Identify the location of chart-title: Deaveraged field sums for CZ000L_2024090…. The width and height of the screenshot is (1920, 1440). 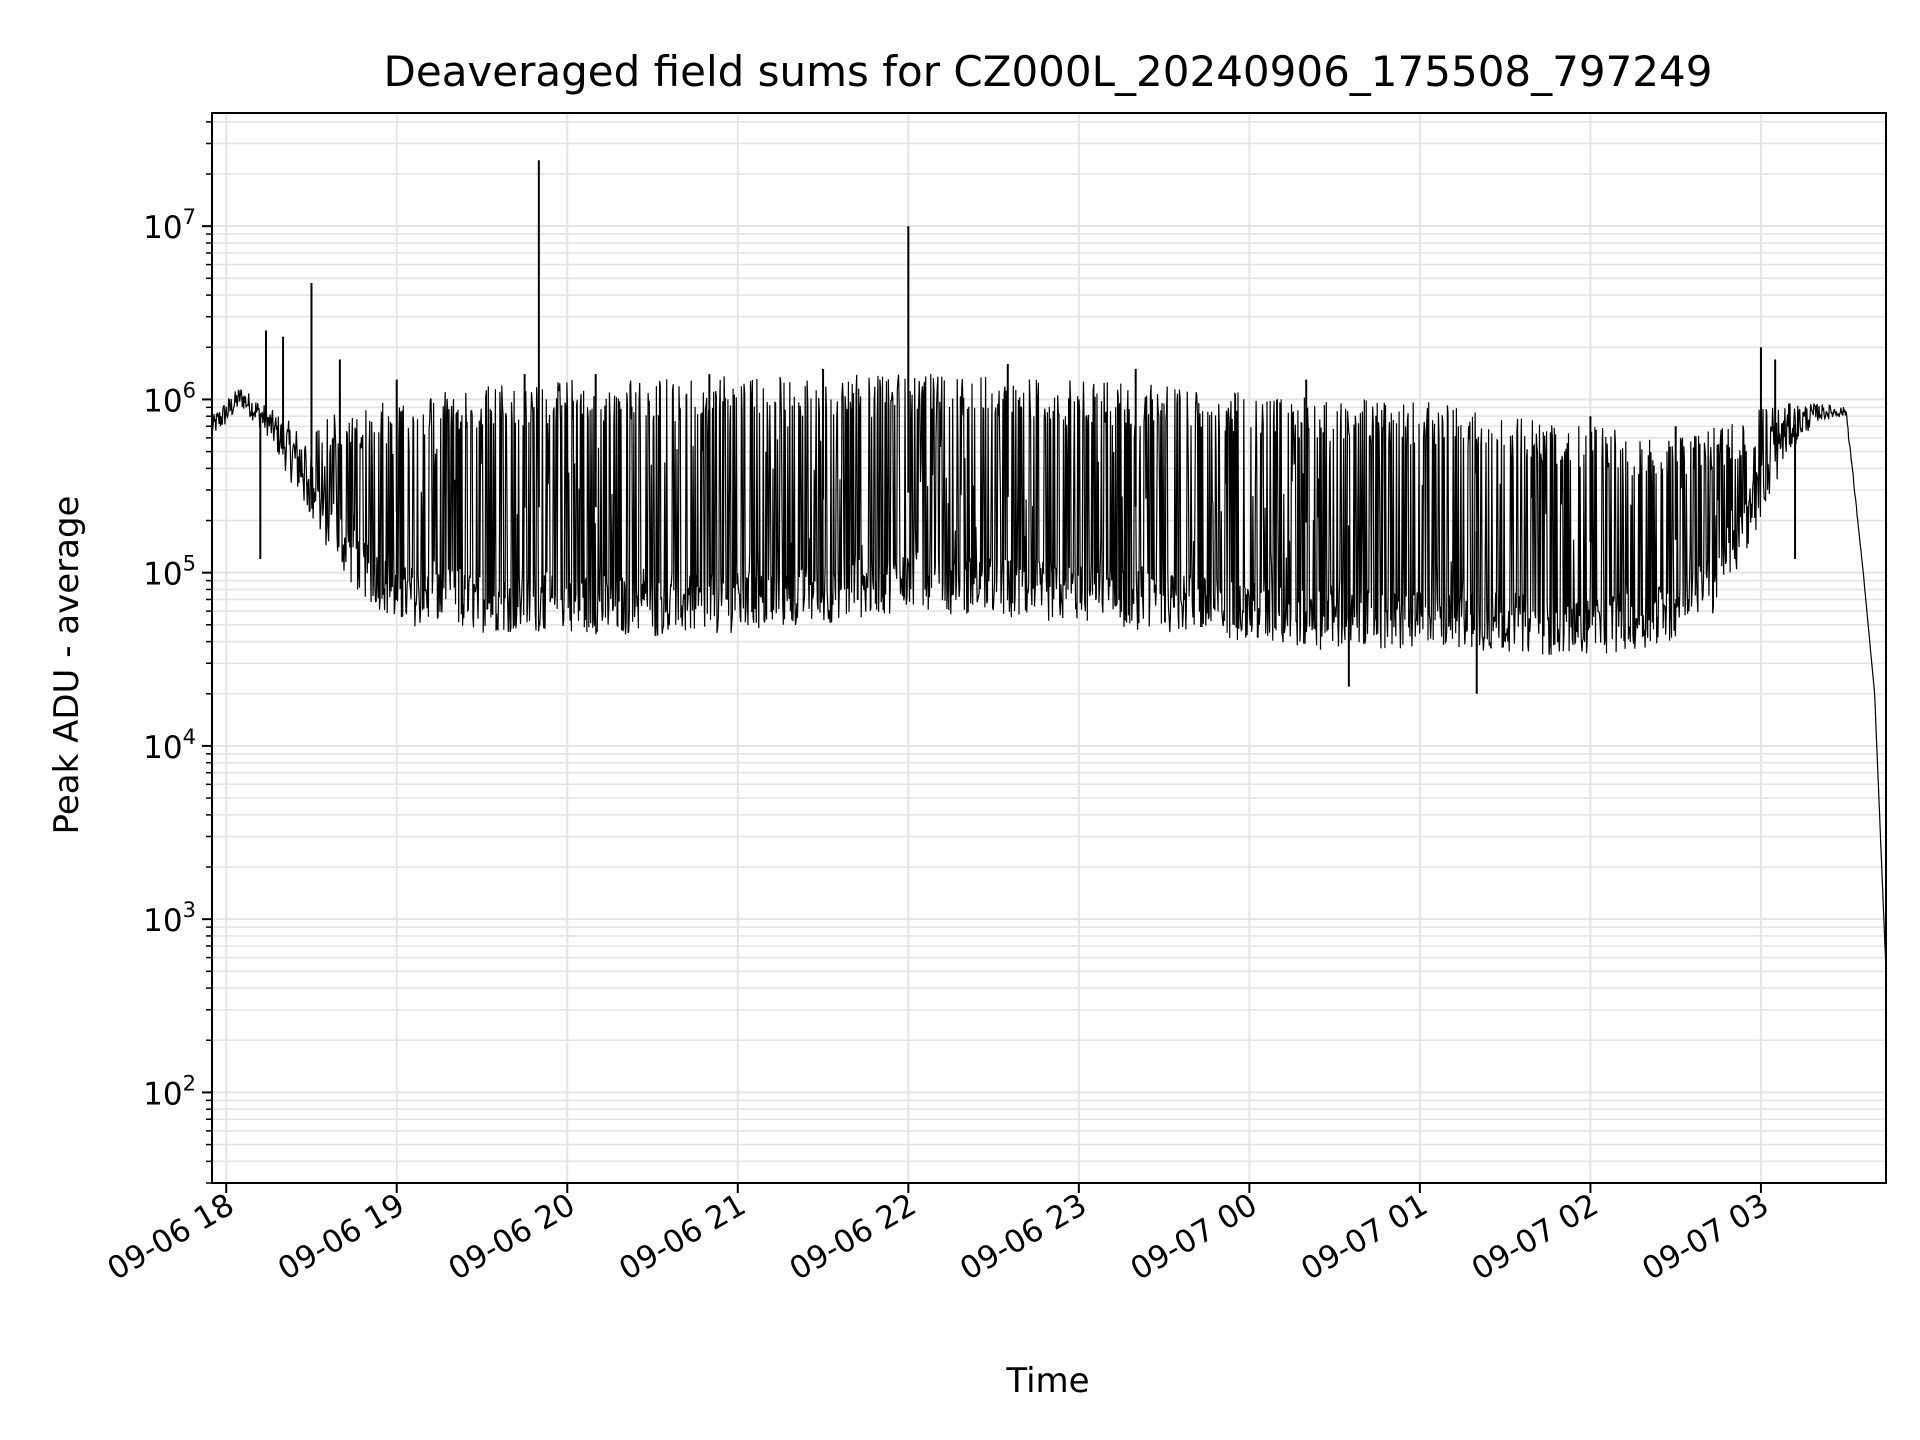
(1048, 71).